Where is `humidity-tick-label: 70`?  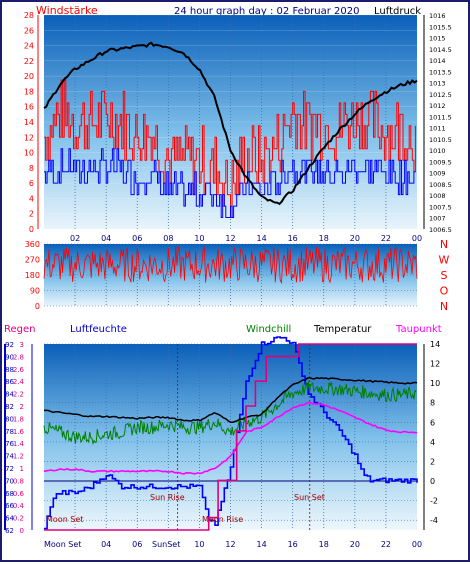 humidity-tick-label: 70 is located at coordinates (9, 481).